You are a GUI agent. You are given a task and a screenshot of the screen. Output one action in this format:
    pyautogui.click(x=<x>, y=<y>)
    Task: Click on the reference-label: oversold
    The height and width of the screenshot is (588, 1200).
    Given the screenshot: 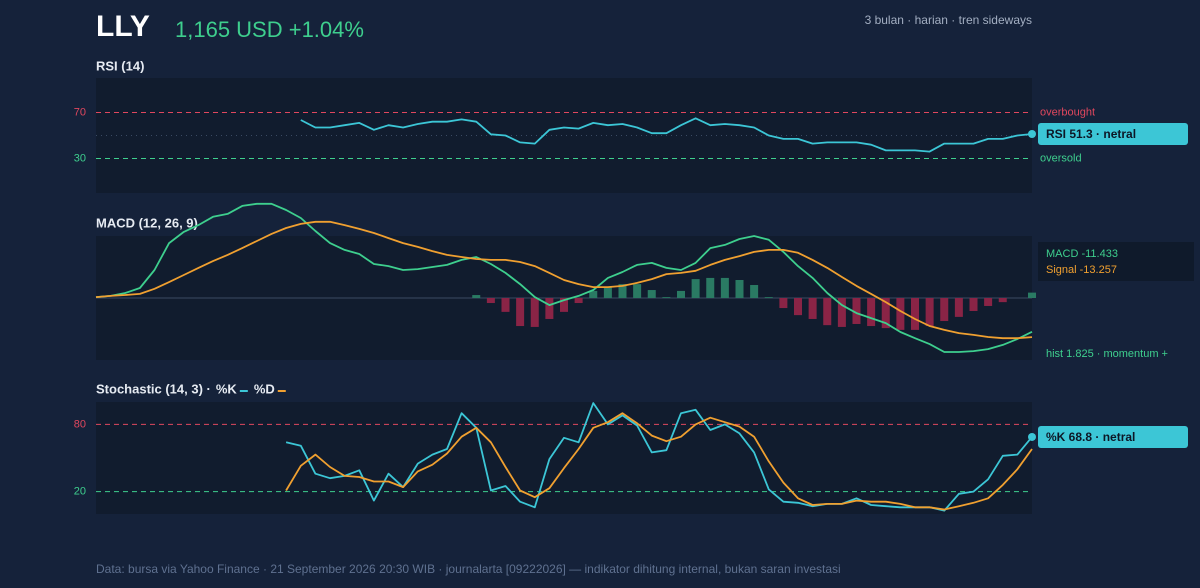 What is the action you would take?
    pyautogui.click(x=1061, y=158)
    